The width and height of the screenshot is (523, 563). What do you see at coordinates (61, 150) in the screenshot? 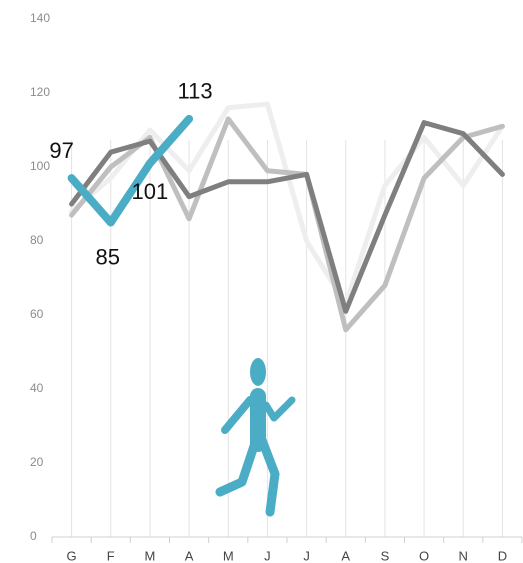
I see `data-label: 97` at bounding box center [61, 150].